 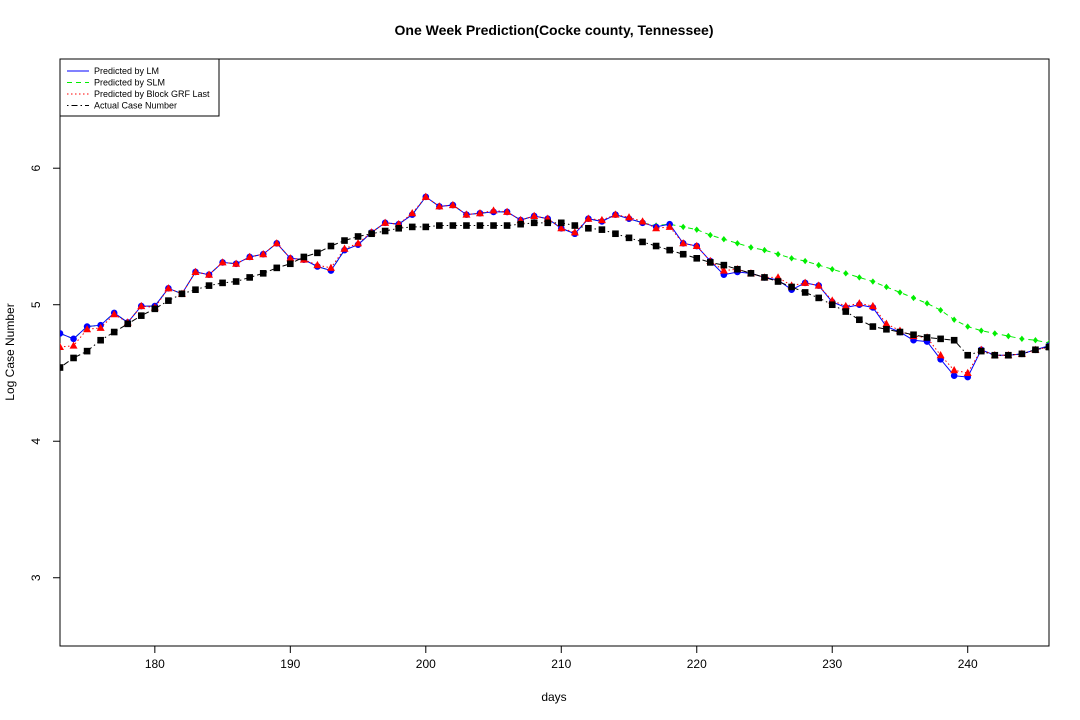 I want to click on legend-box, so click(x=139, y=87).